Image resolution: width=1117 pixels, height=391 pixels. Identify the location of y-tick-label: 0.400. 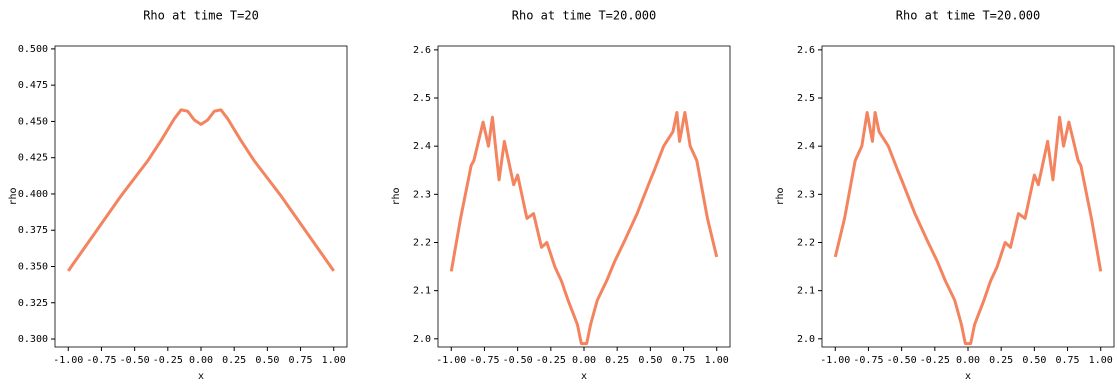
(33, 194).